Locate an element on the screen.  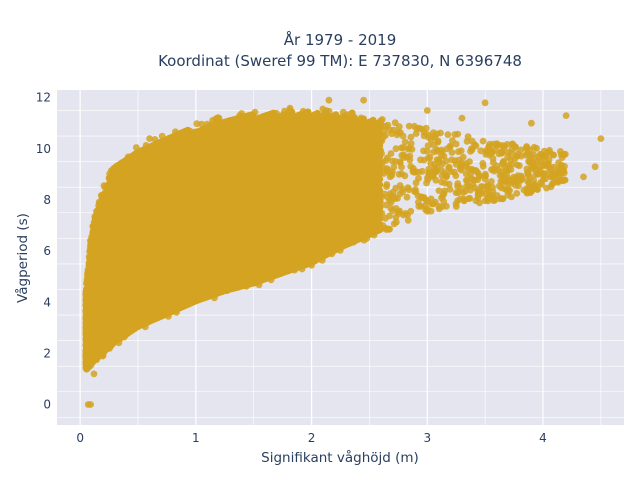
chart-title-line-1: År 1979 - 2019 is located at coordinates (340, 39).